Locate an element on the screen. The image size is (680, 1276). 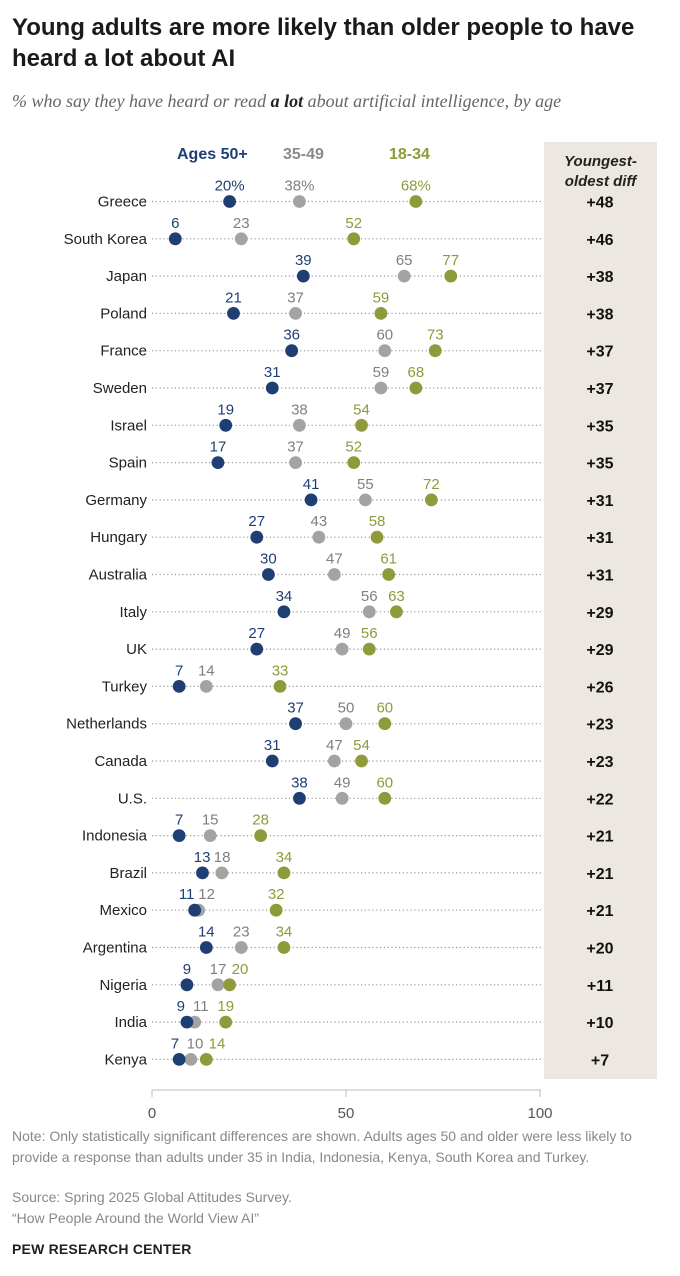
value-label-young-india: 19 is located at coordinates (225, 1006).